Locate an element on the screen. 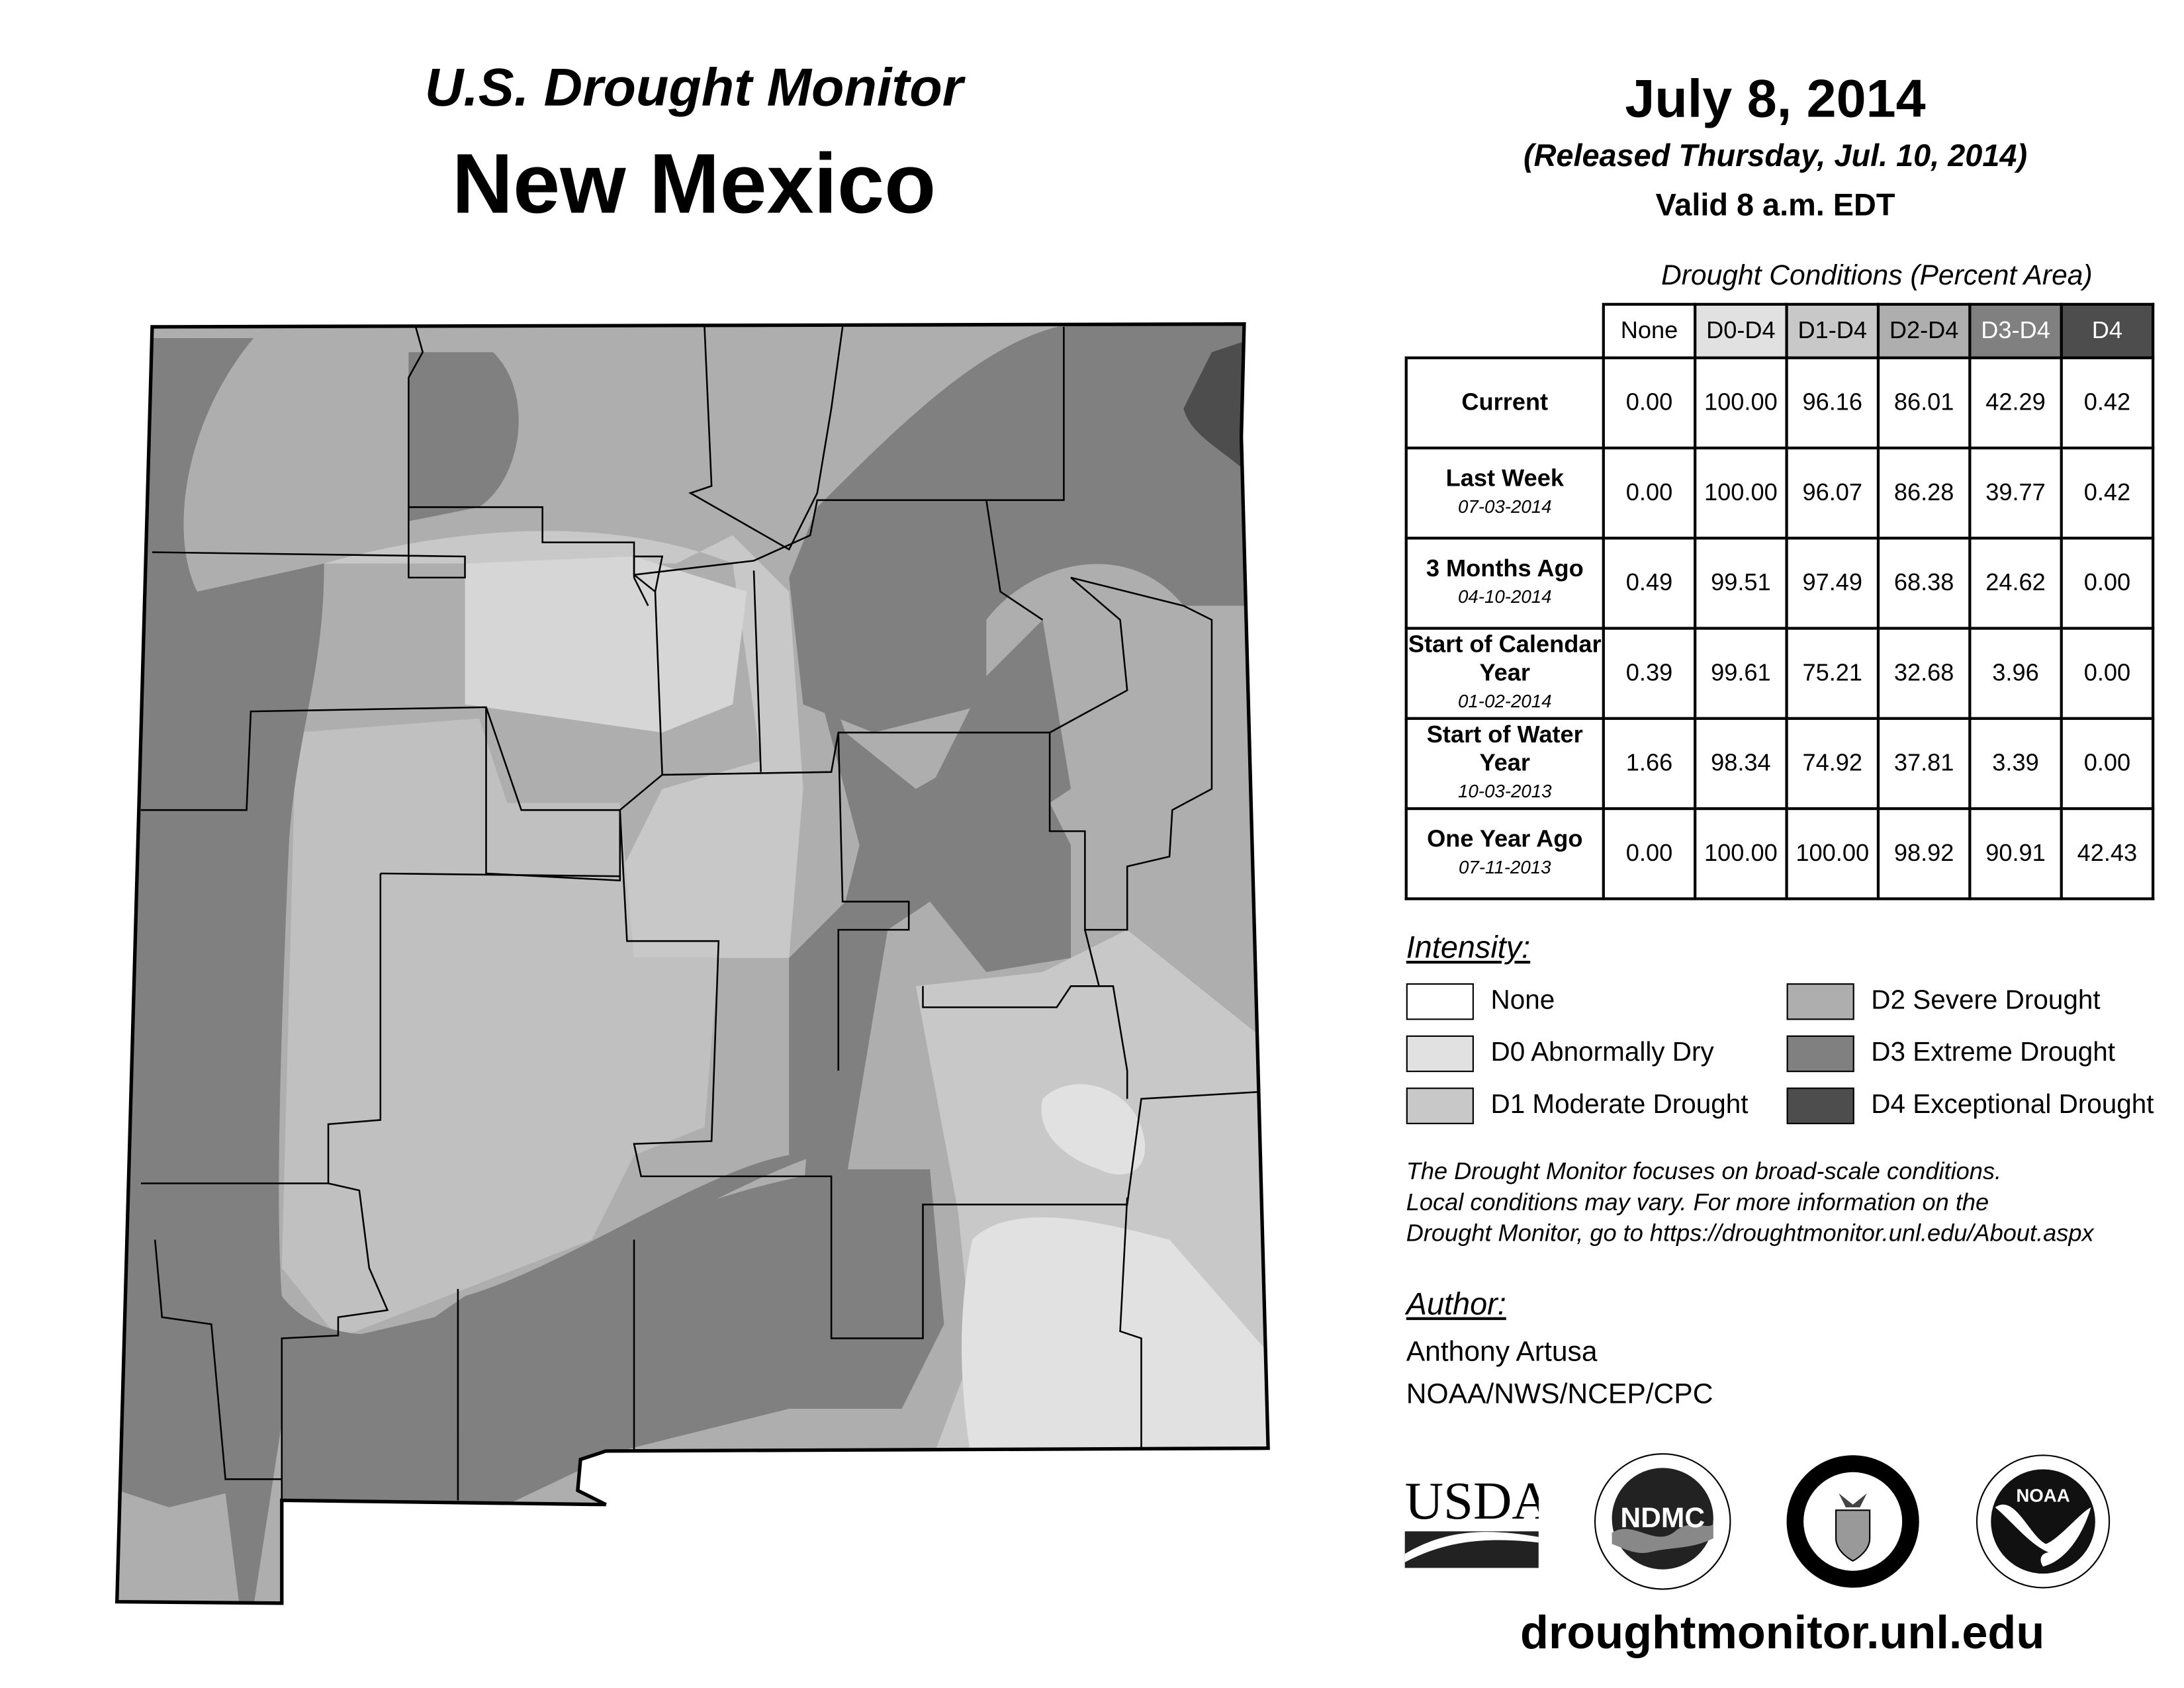 The height and width of the screenshot is (1688, 2184). value-cell: 0.49 is located at coordinates (1649, 583).